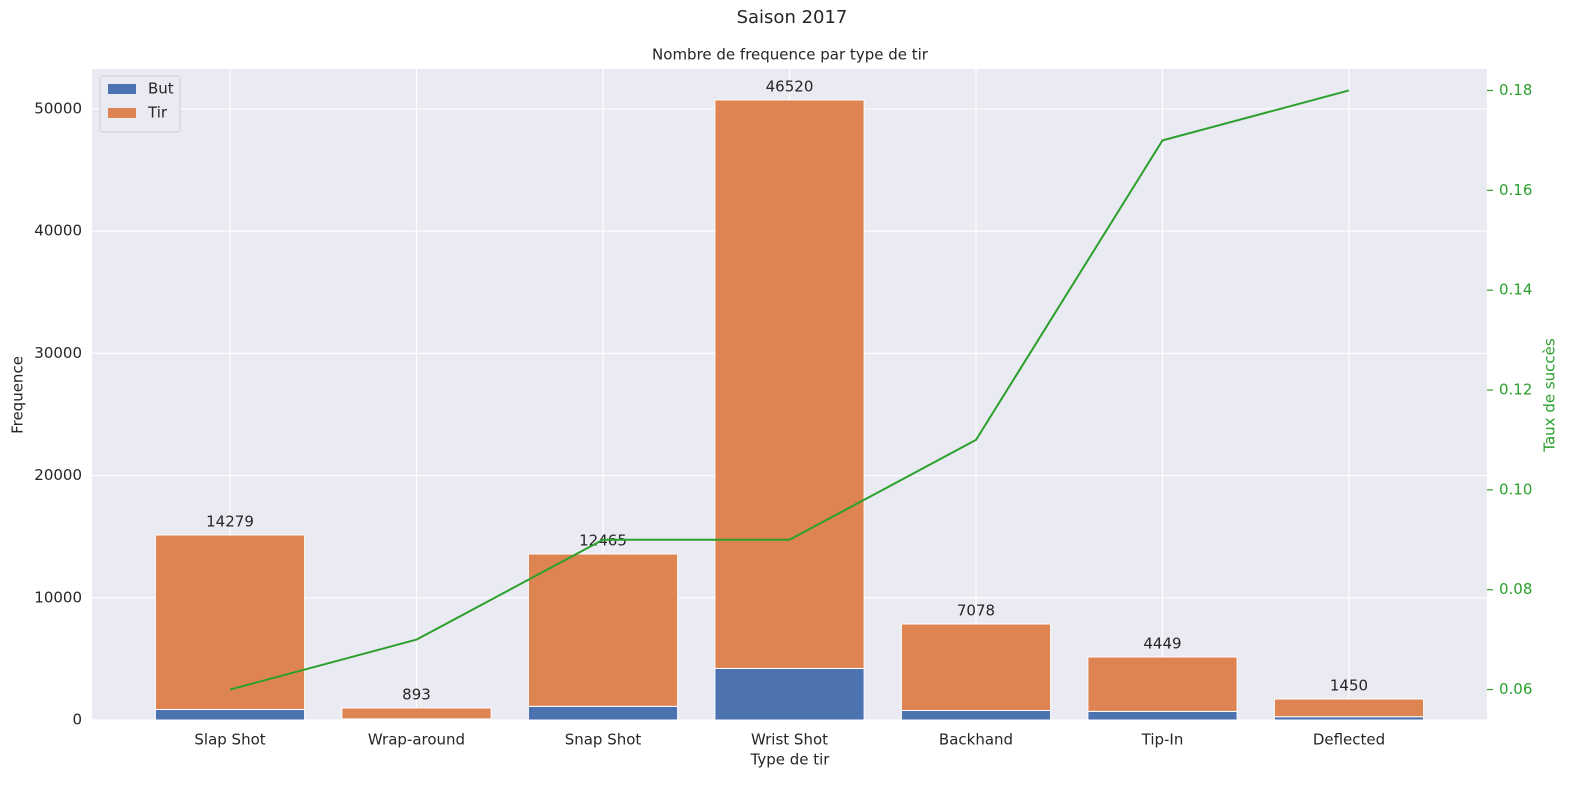  What do you see at coordinates (976, 610) in the screenshot?
I see `data-label: 7078` at bounding box center [976, 610].